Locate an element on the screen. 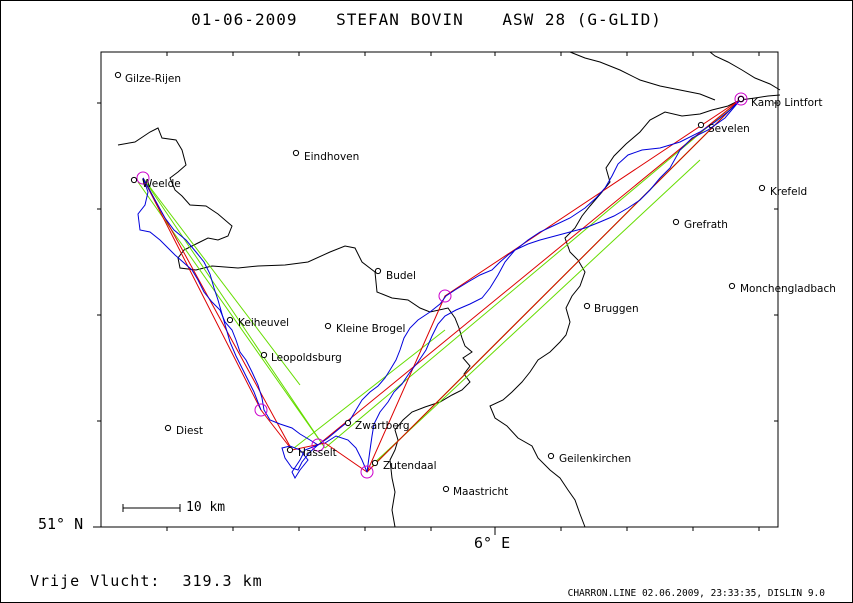  place-label-hasselt: Hasselt is located at coordinates (317, 453).